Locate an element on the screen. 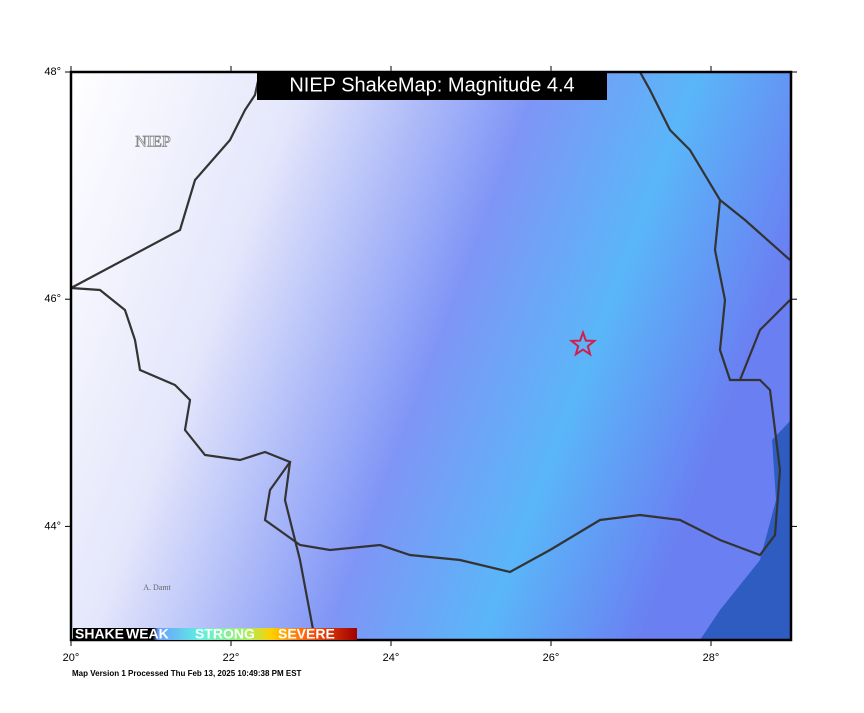 This screenshot has height=713, width=864. credit: A. Damt is located at coordinates (157, 587).